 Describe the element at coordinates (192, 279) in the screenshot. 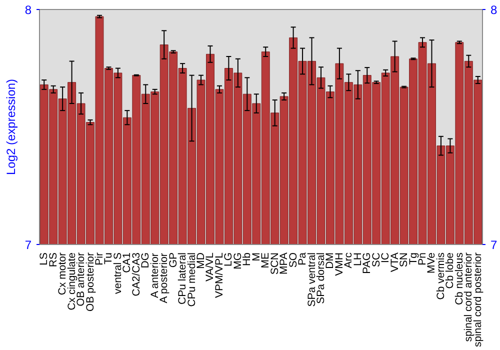

I see `x-tick-label: CPu medial` at that location.